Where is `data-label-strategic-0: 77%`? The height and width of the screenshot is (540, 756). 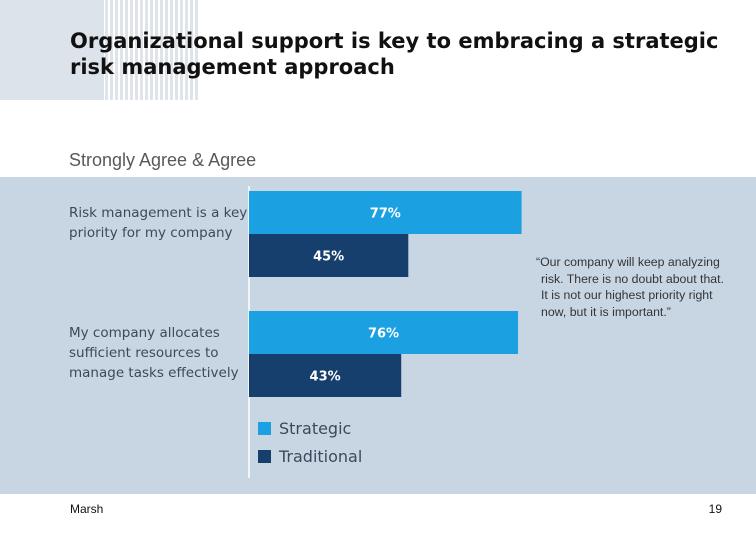
data-label-strategic-0: 77% is located at coordinates (385, 214).